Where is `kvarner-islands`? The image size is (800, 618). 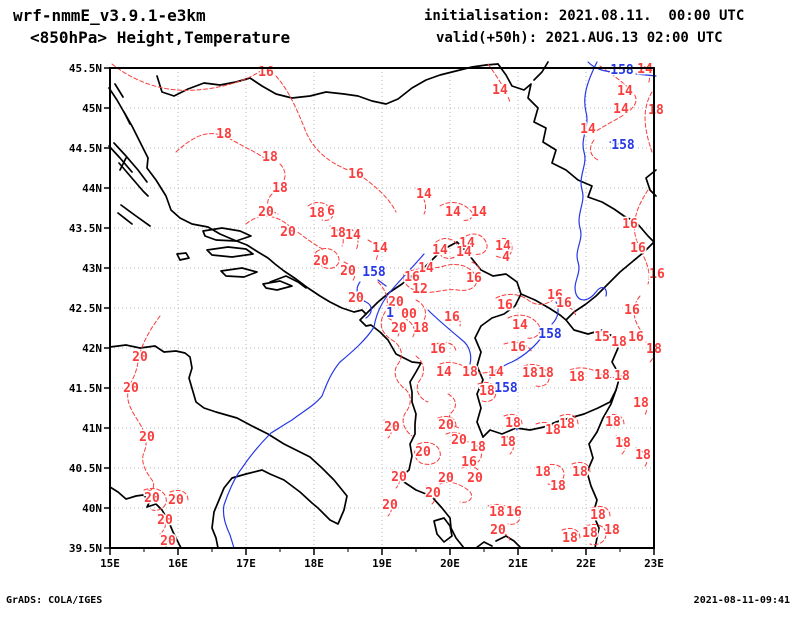
kvarner-islands is located at coordinates (128, 140).